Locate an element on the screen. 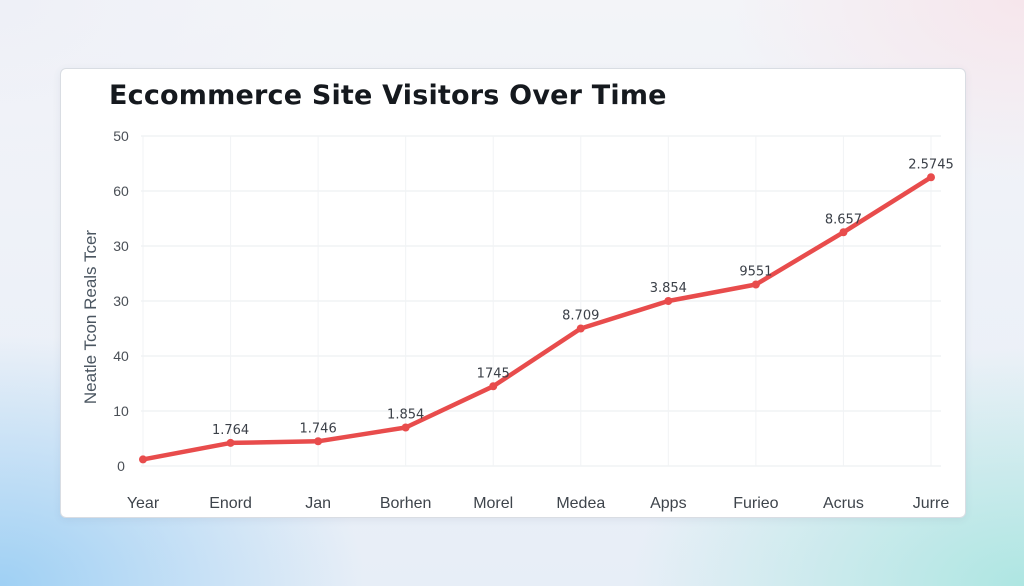  data-label: 2.5745 is located at coordinates (931, 164).